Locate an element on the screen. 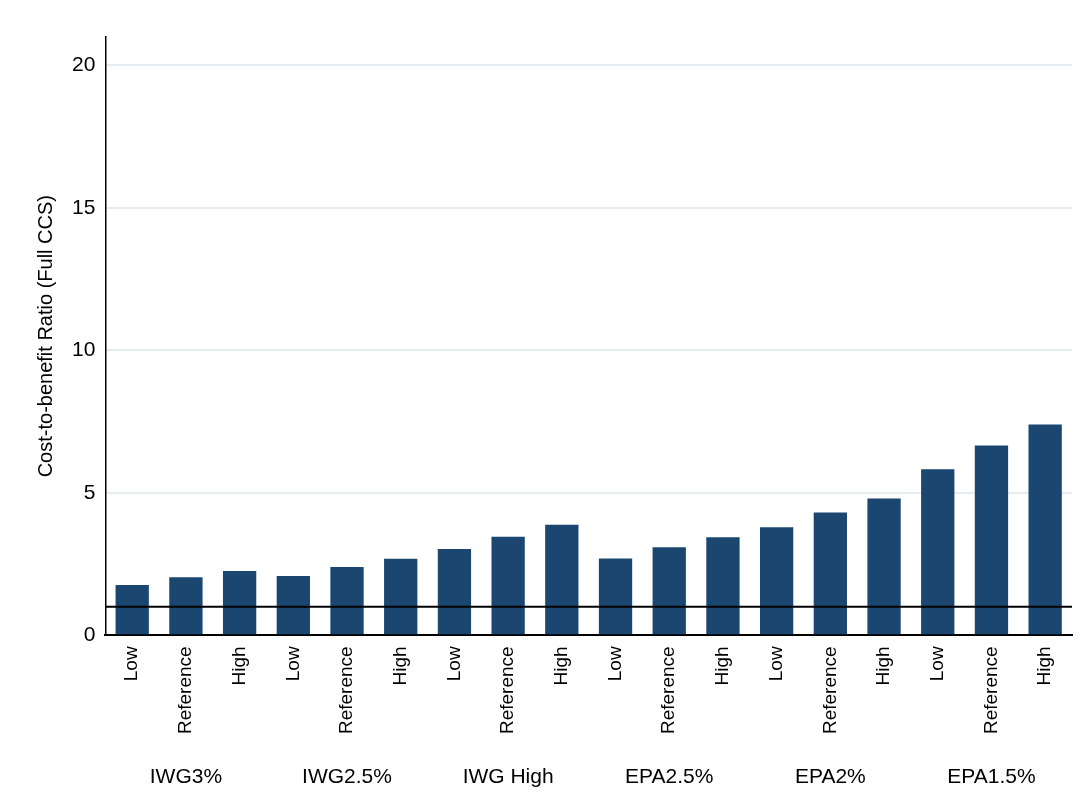  text: EPA2.5% is located at coordinates (669, 775).